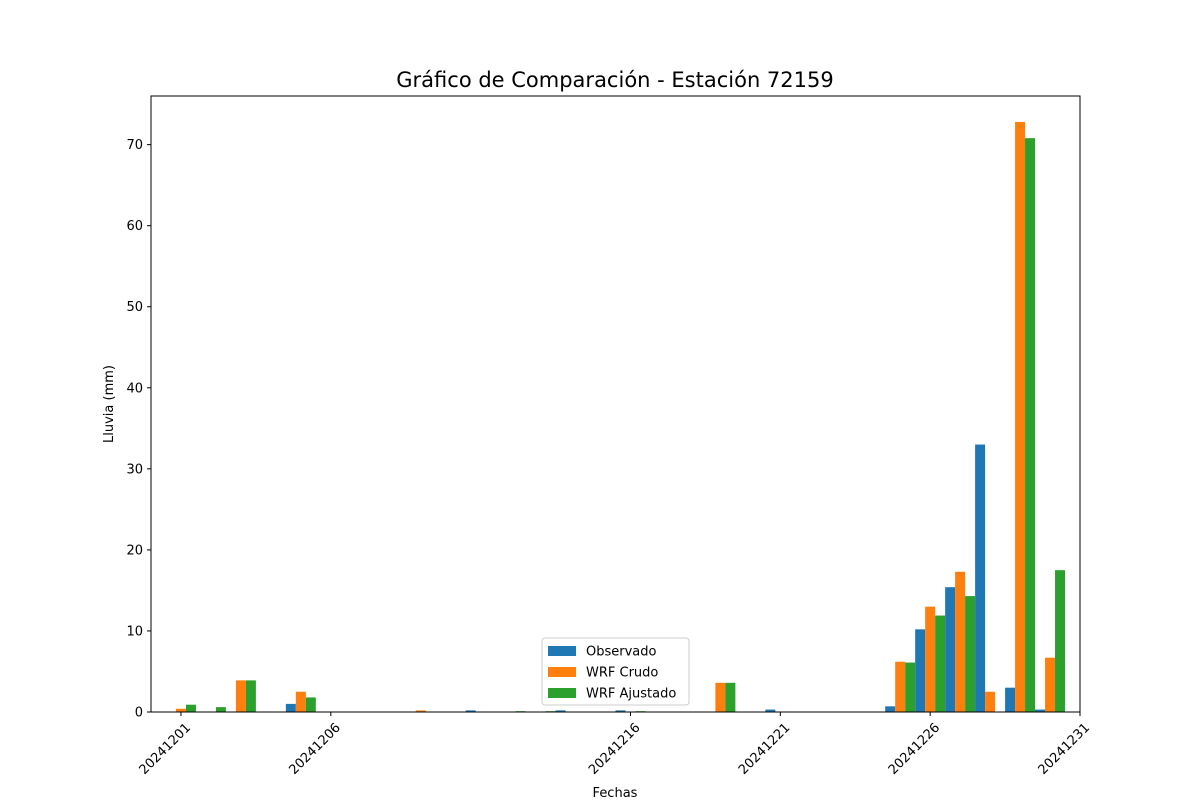 The image size is (1200, 800). What do you see at coordinates (134, 145) in the screenshot?
I see `y-tick-label: 70` at bounding box center [134, 145].